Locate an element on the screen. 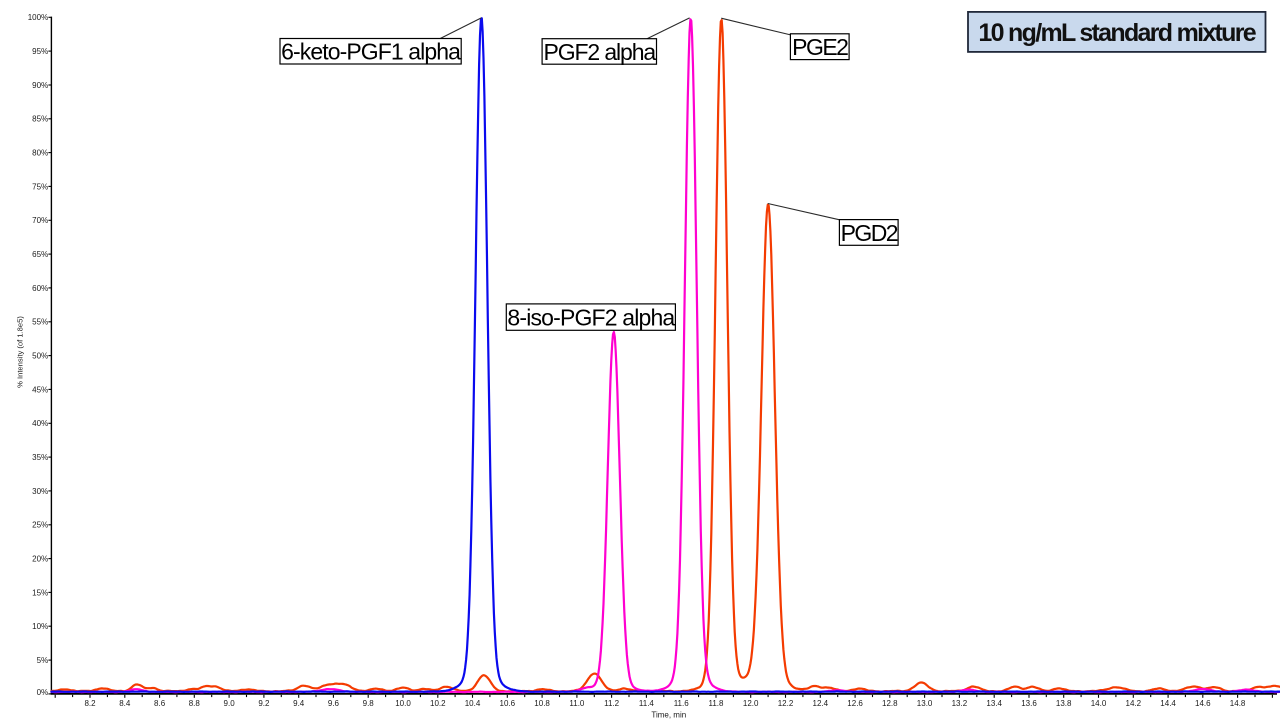 The image size is (1280, 720). svg-text: 100% is located at coordinates (38, 17).